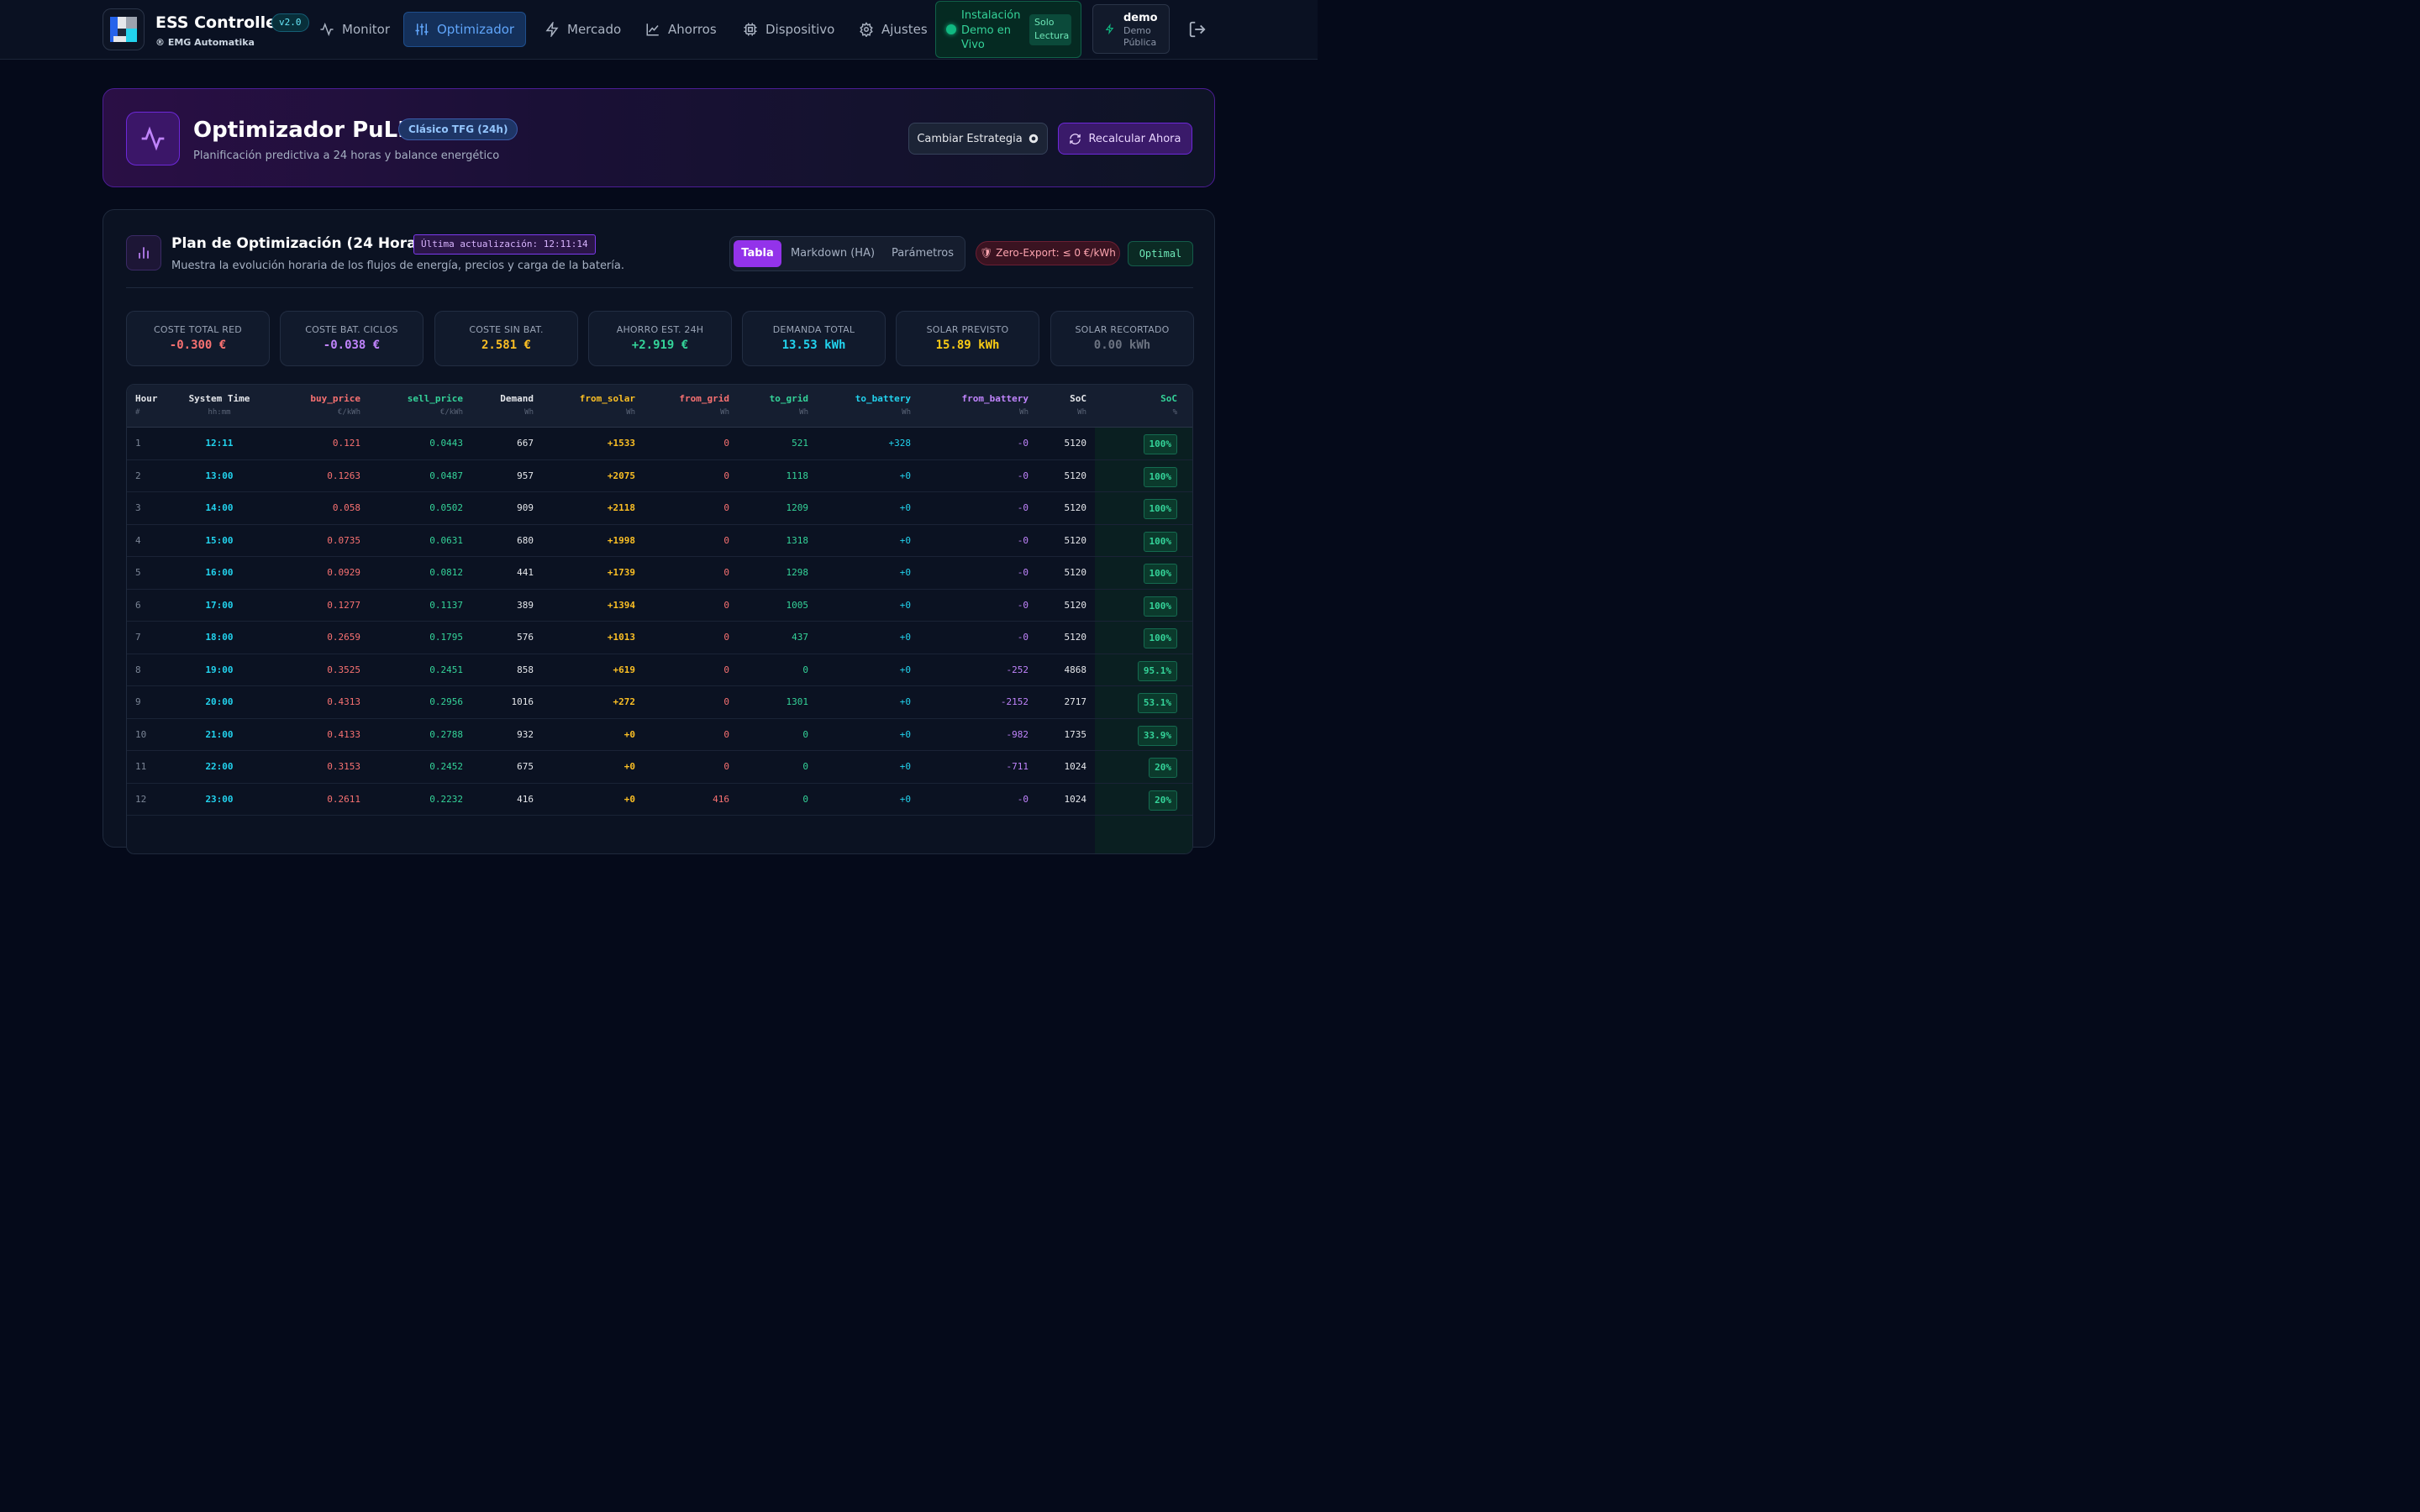 This screenshot has height=1512, width=2420. What do you see at coordinates (446, 443) in the screenshot?
I see `table-cell: 0.0443` at bounding box center [446, 443].